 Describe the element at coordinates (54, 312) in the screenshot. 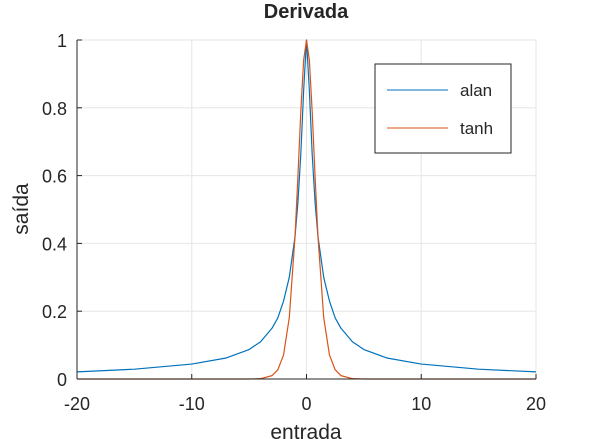

I see `y-tick-label: 0.2` at that location.